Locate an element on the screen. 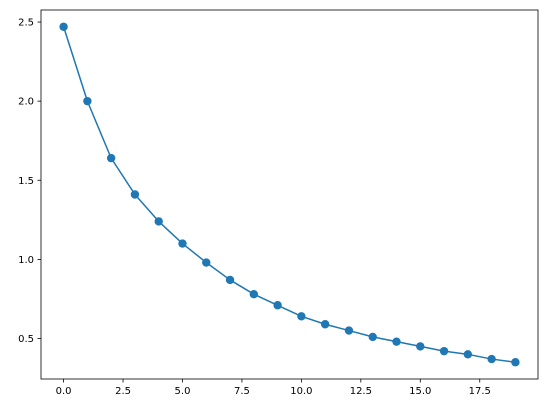 This screenshot has width=547, height=413. x-tick-label: 15.0 is located at coordinates (420, 391).